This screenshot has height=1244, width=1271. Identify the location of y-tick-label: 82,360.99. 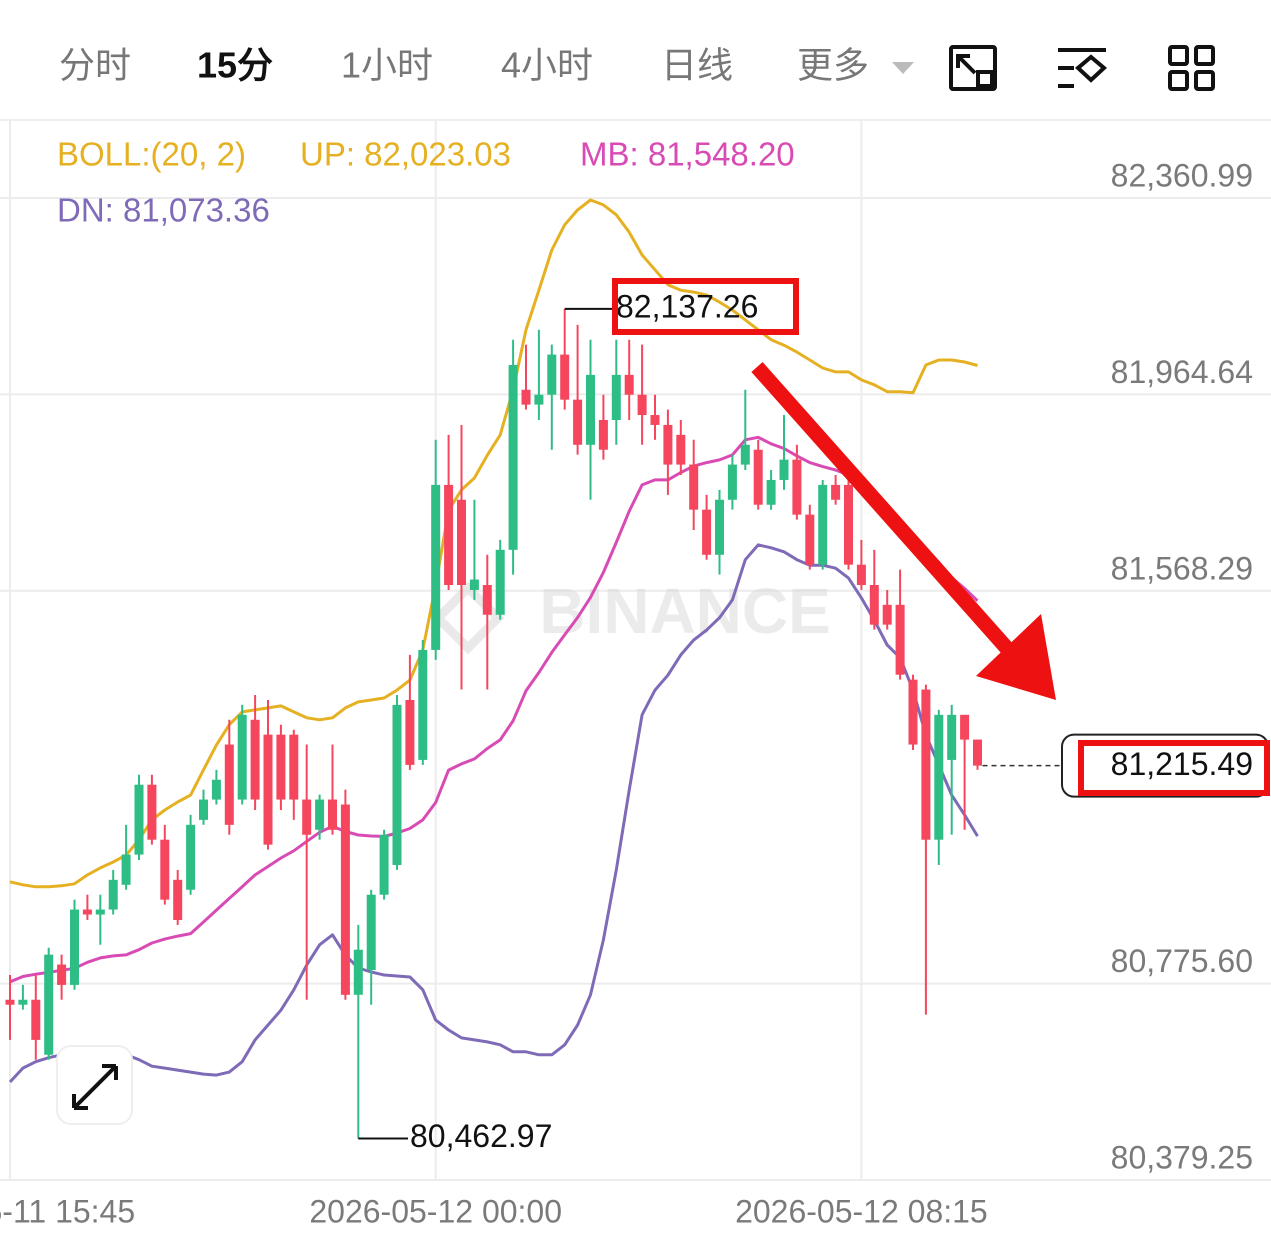
(1182, 175).